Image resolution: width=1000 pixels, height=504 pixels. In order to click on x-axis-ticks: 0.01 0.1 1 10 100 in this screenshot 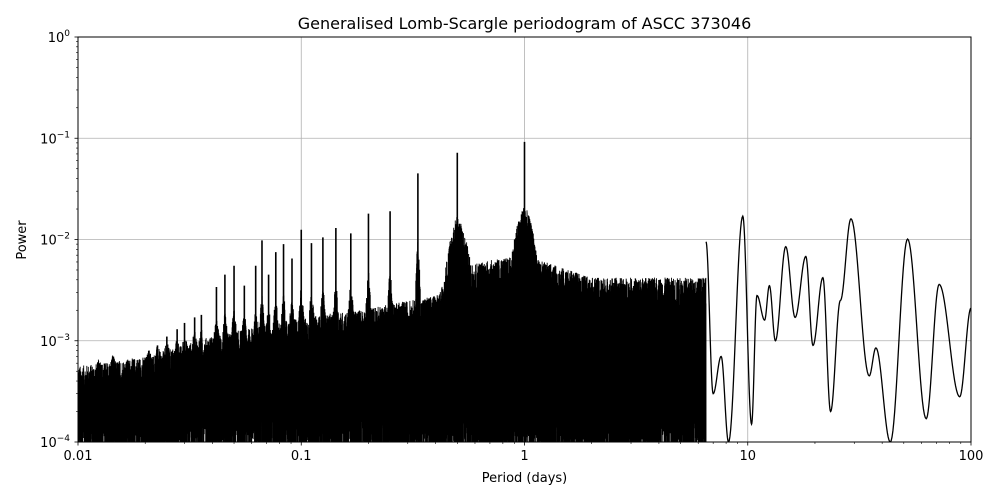, I will do `click(524, 453)`.